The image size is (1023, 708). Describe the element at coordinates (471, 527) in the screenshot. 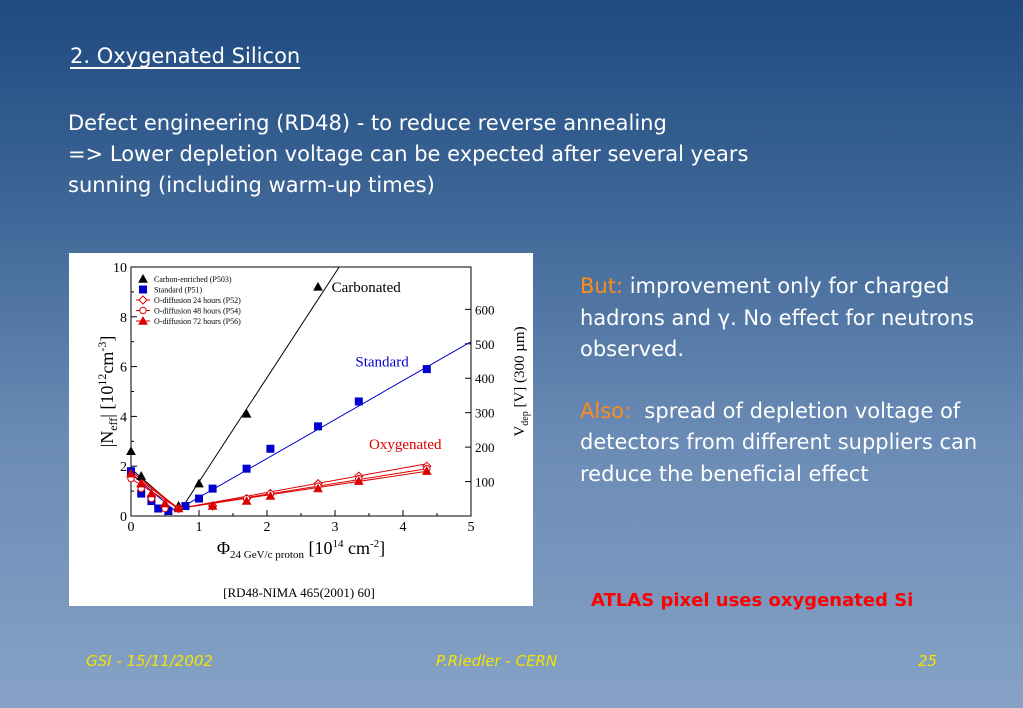

I see `x-tick-label: 5` at that location.